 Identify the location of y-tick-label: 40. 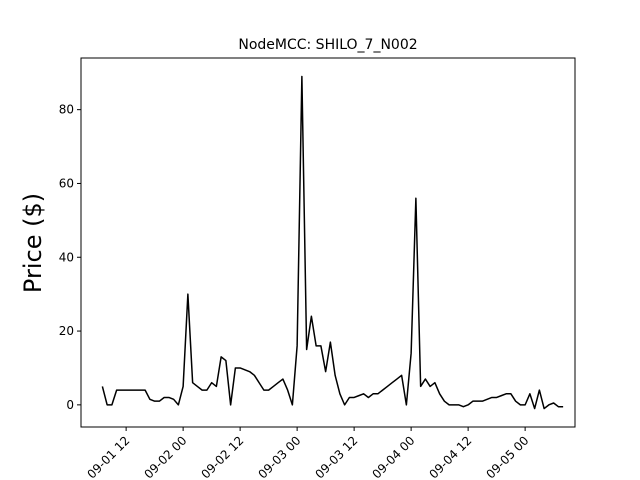
(66, 257).